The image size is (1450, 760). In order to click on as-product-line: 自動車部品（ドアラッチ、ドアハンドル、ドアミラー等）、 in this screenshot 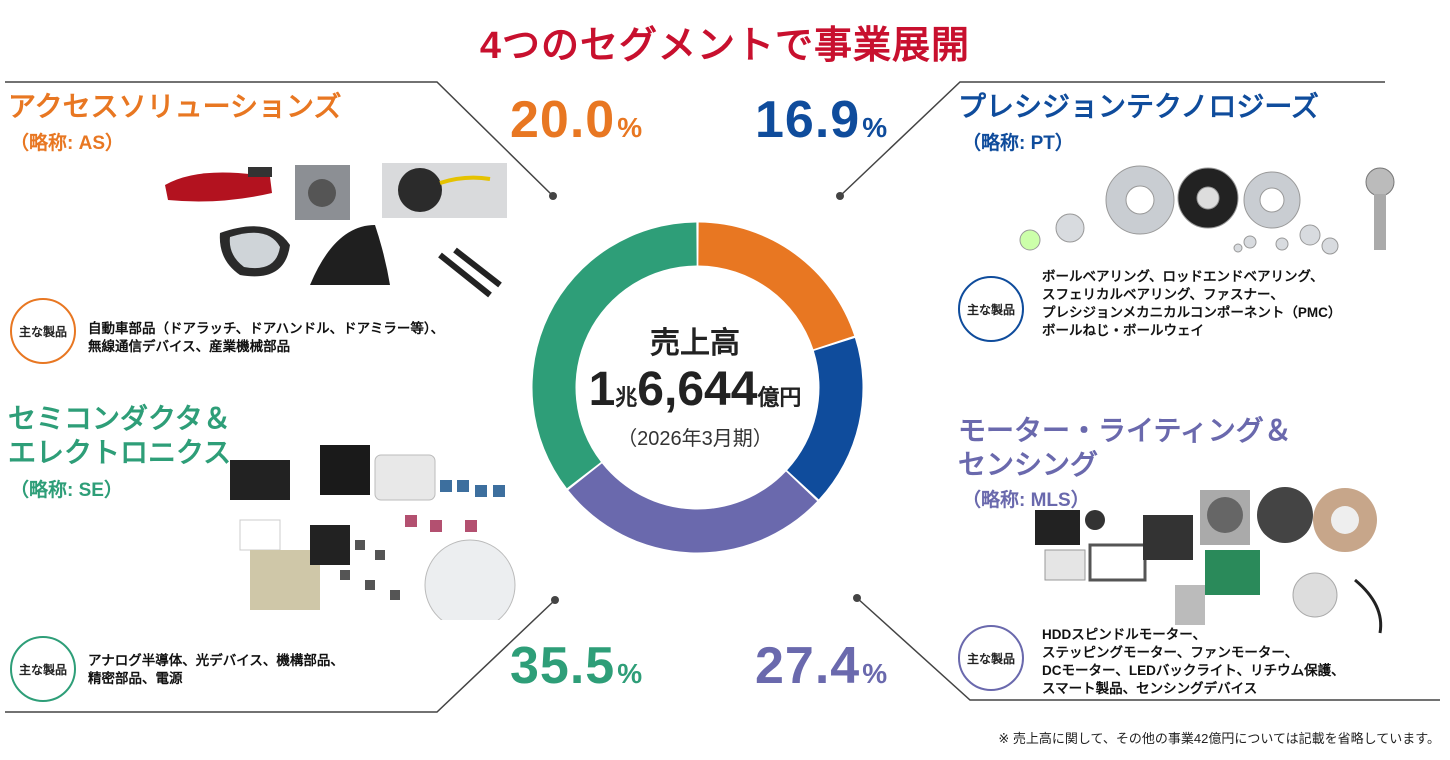, I will do `click(266, 328)`.